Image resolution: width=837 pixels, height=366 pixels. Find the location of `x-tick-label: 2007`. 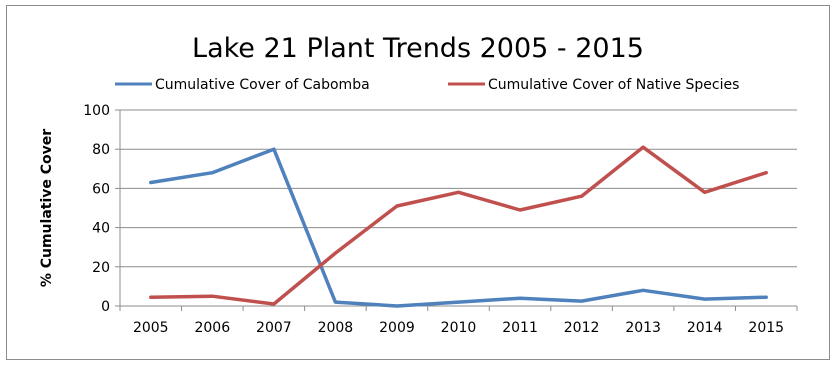

x-tick-label: 2007 is located at coordinates (274, 328).